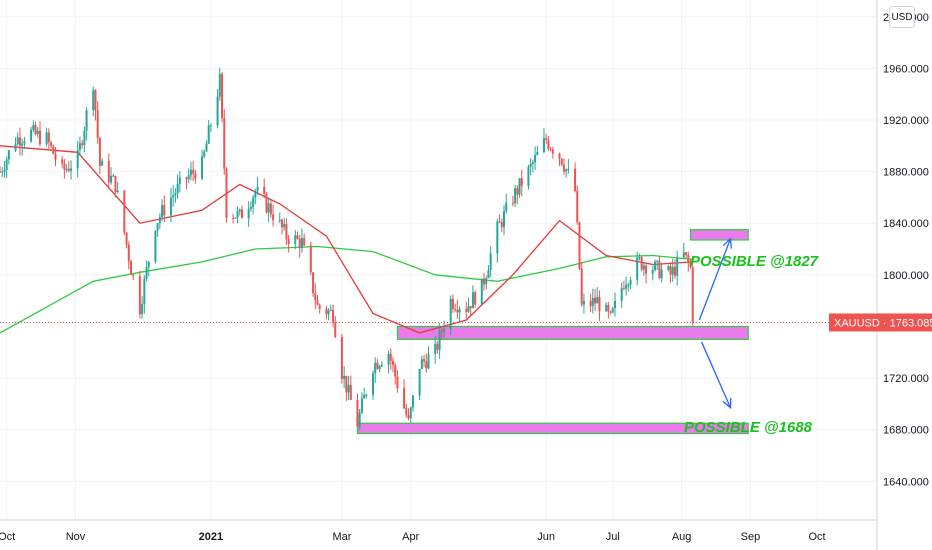  What do you see at coordinates (410, 537) in the screenshot?
I see `x-tick-label: Apr` at bounding box center [410, 537].